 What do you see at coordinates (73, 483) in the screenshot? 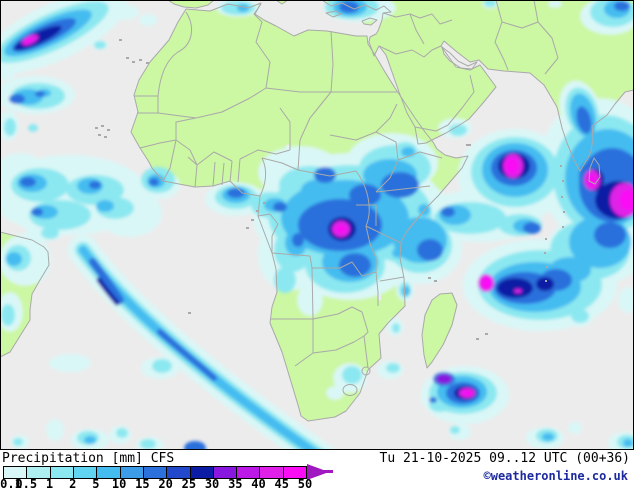
I see `legend-tick-label: 2` at bounding box center [73, 483].